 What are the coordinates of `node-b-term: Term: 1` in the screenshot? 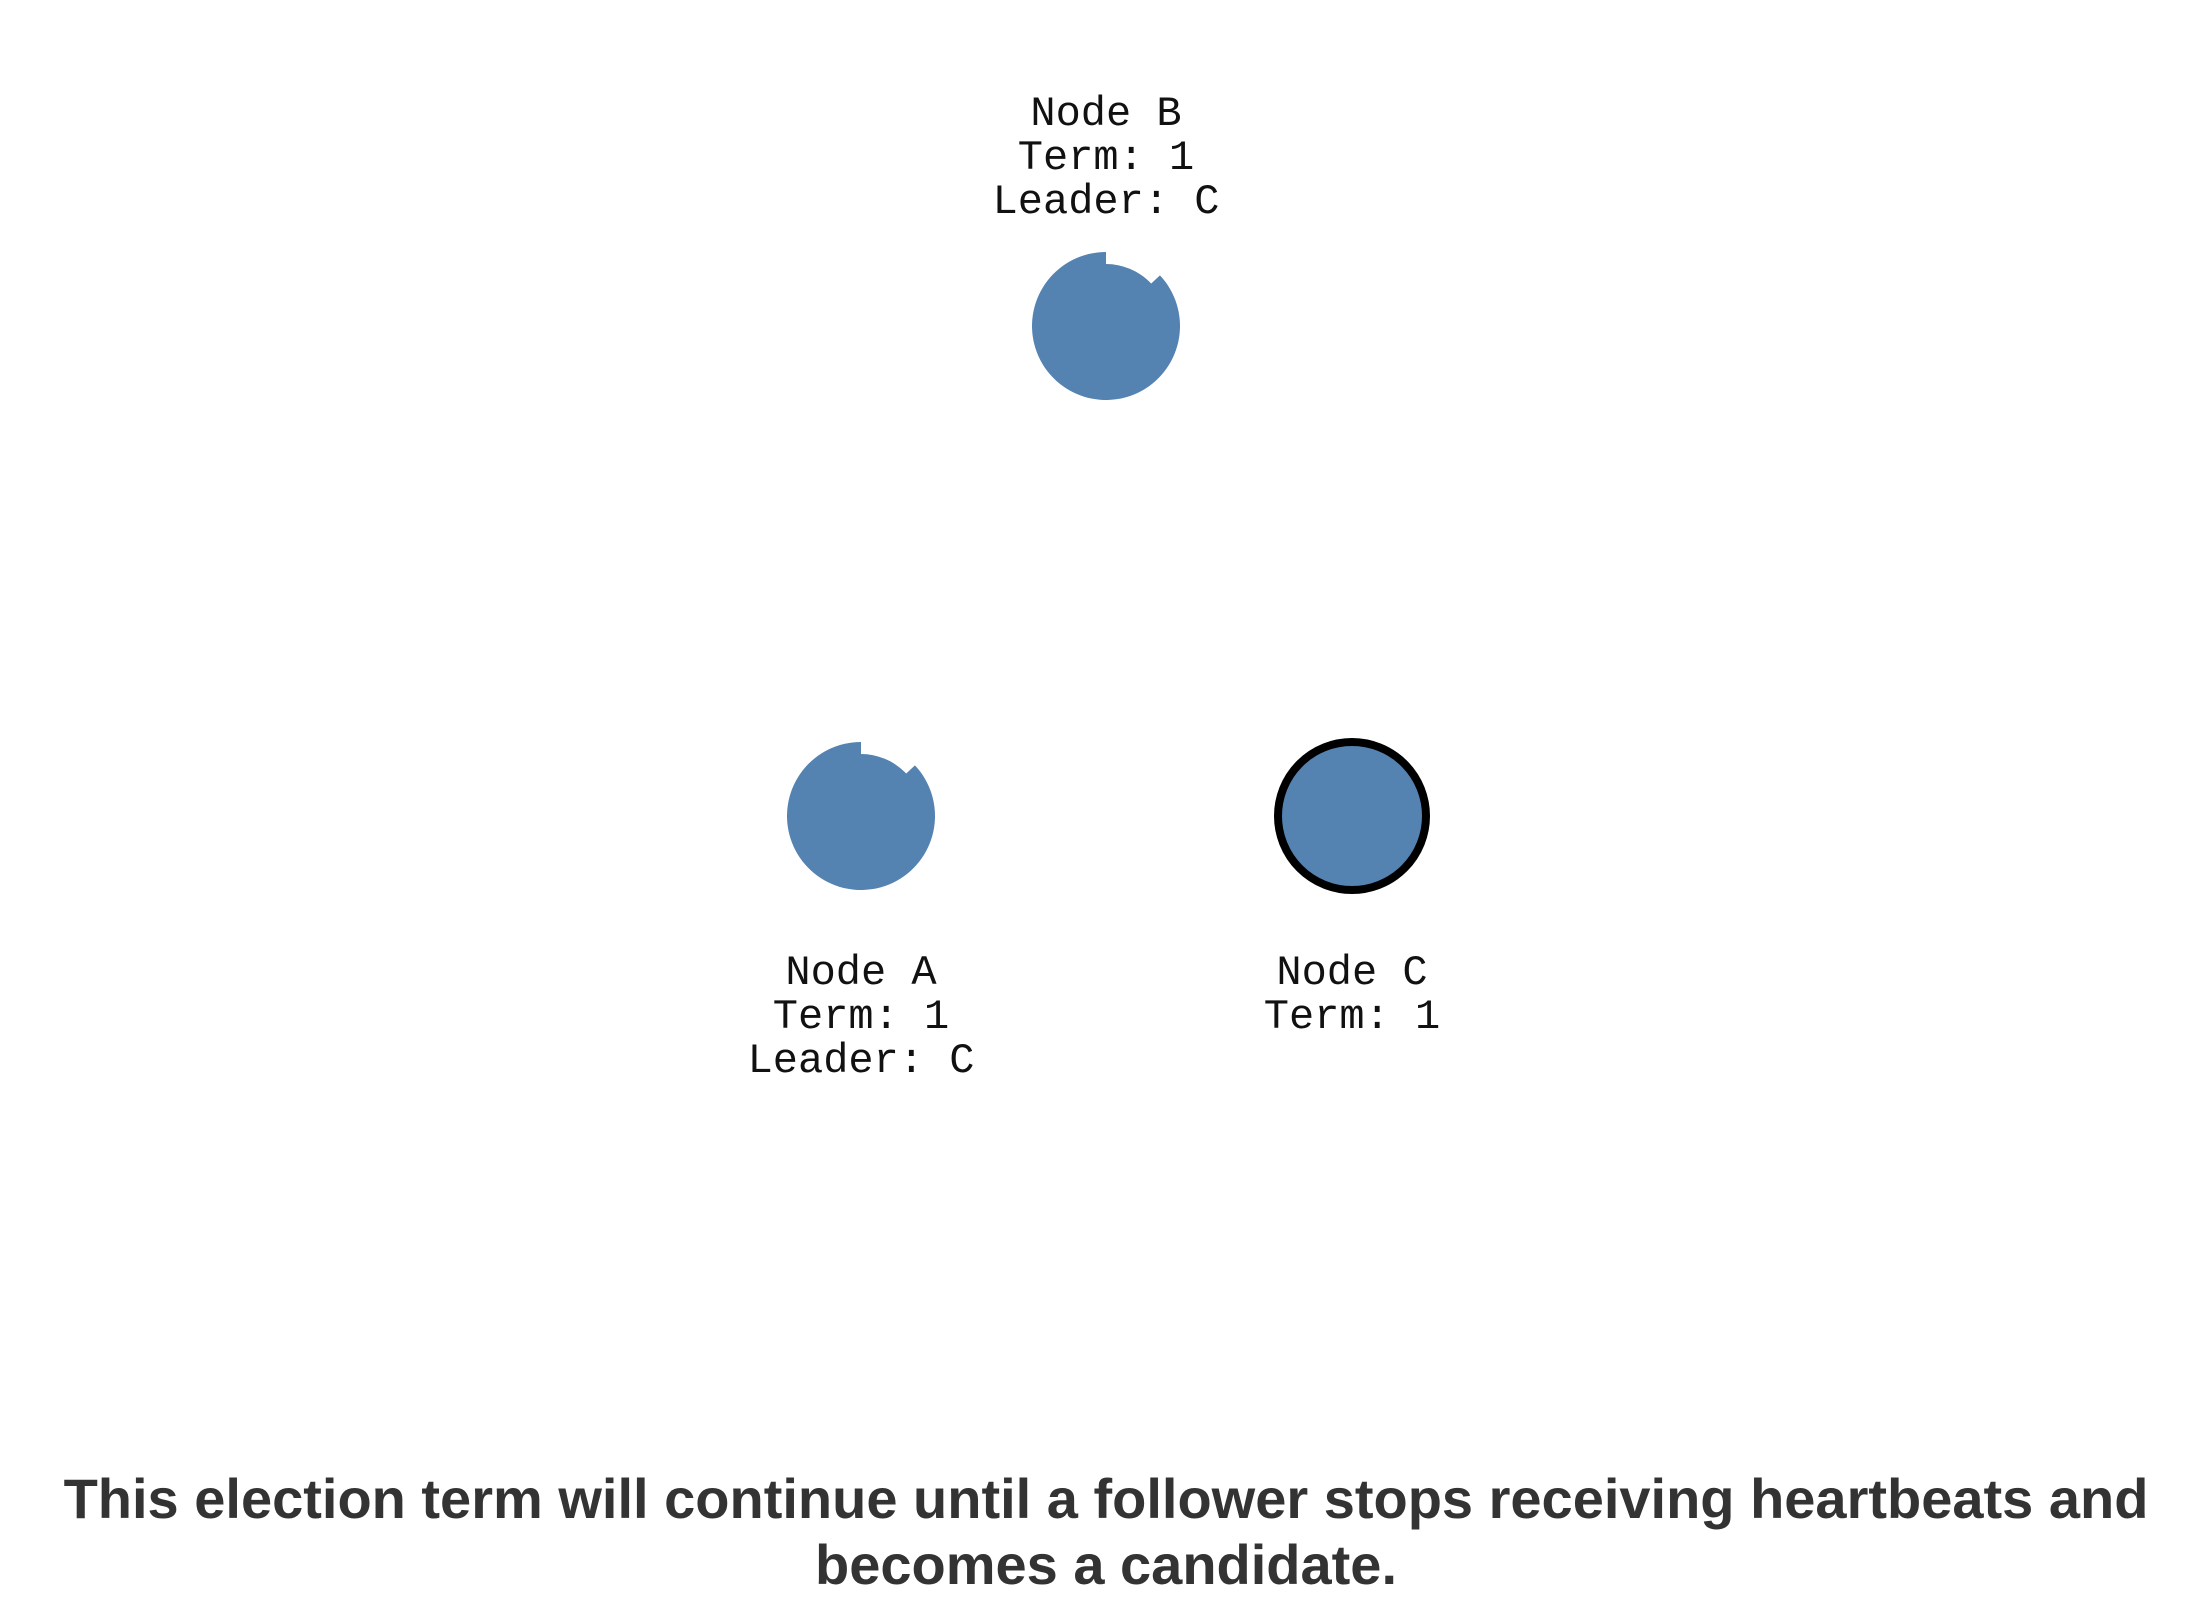 It's located at (1106, 158).